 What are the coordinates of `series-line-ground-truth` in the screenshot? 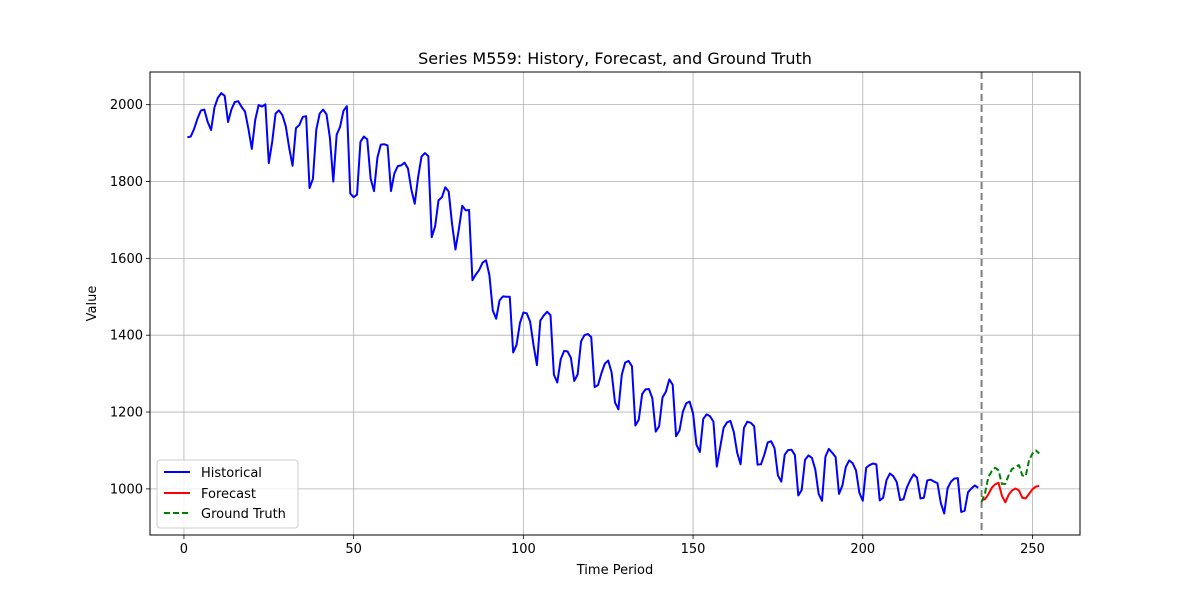 It's located at (1010, 476).